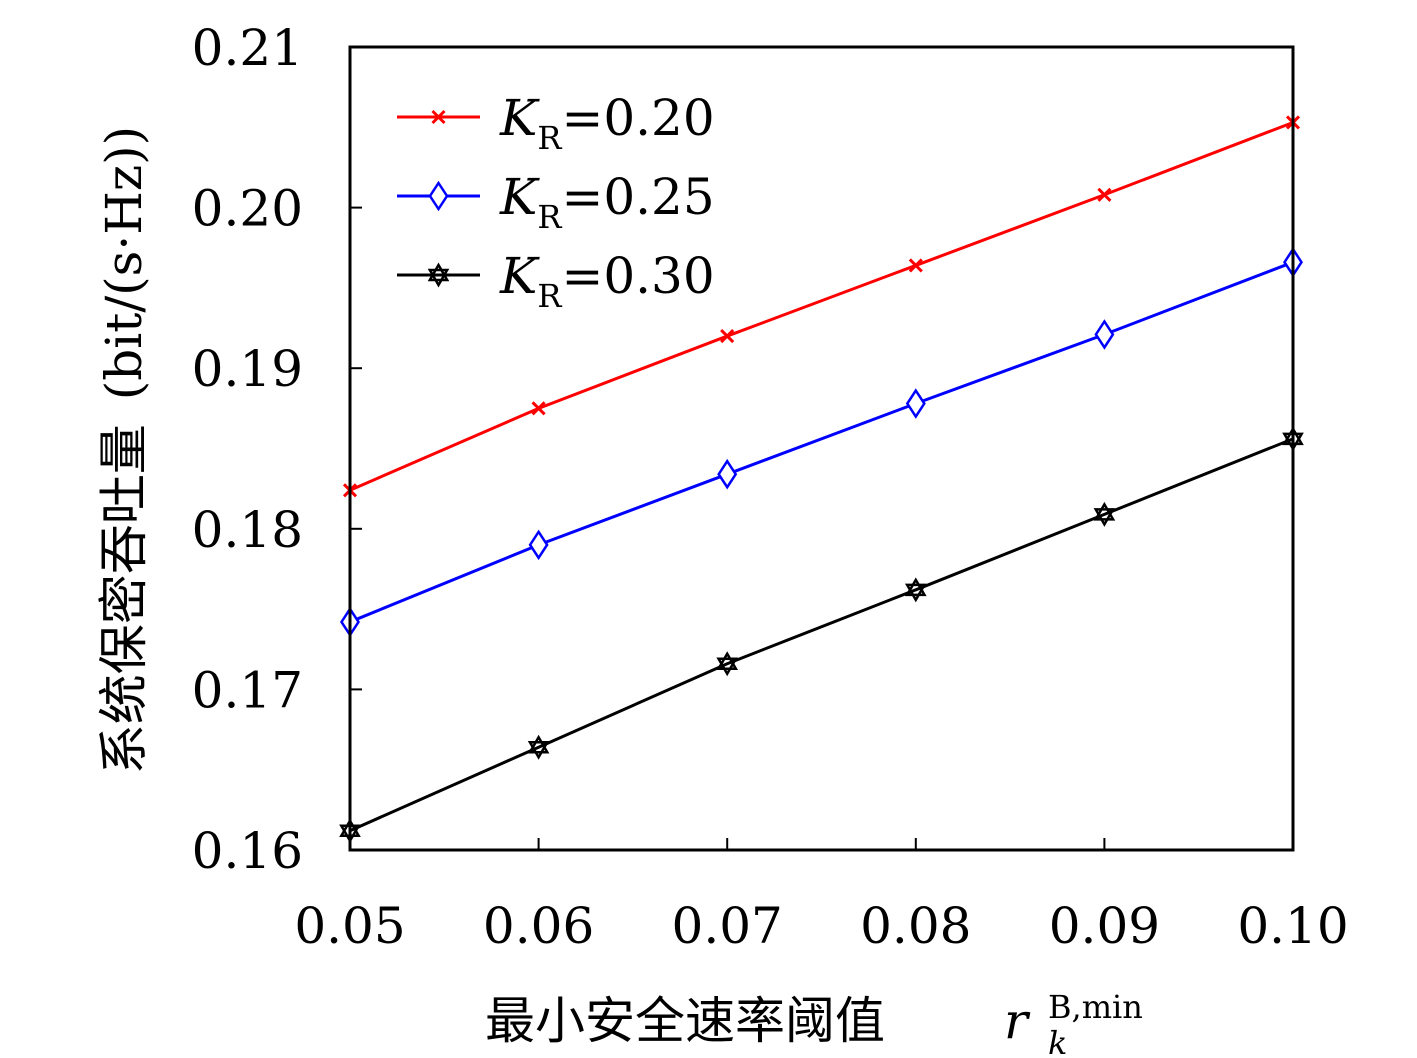  Describe the element at coordinates (277, 449) in the screenshot. I see `y-tick-layer: 0.16 0.17 0.18 0.19 0.20 0.21` at that location.